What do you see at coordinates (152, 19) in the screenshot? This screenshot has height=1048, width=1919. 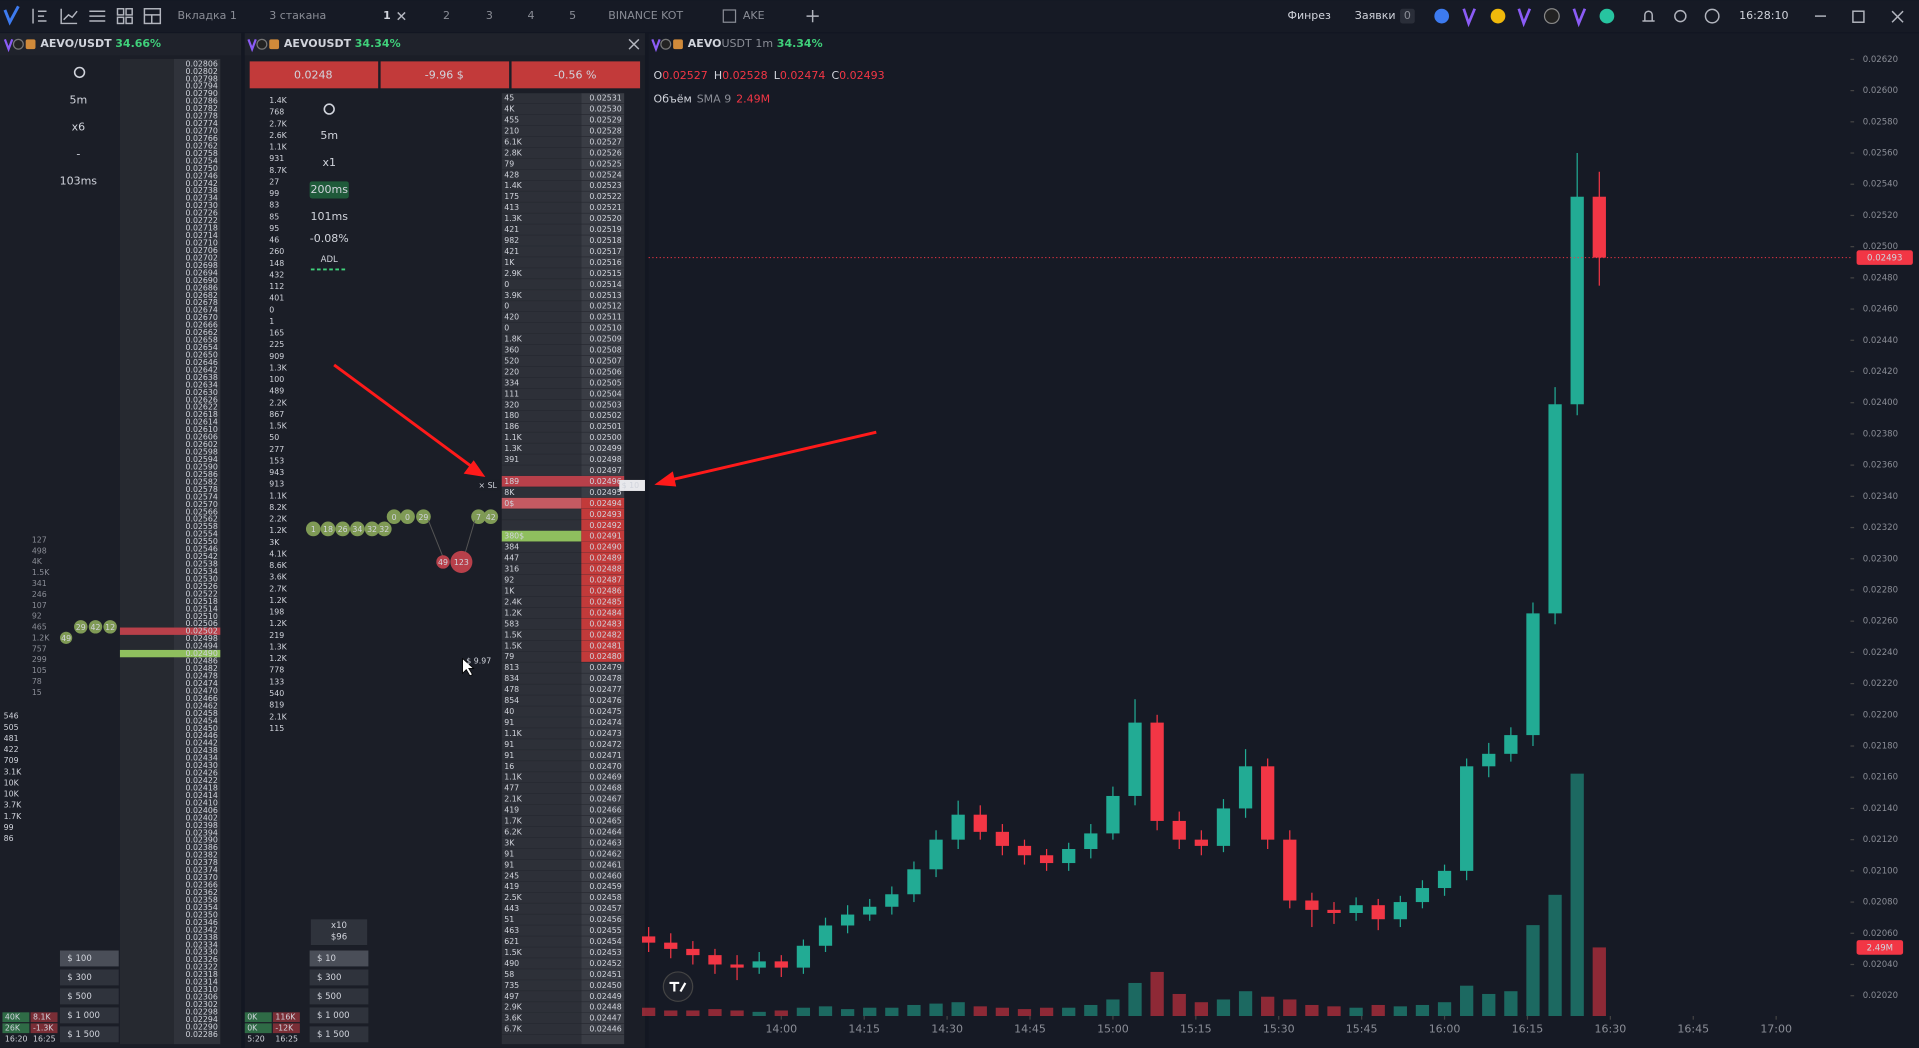 I see `icon-layout` at bounding box center [152, 19].